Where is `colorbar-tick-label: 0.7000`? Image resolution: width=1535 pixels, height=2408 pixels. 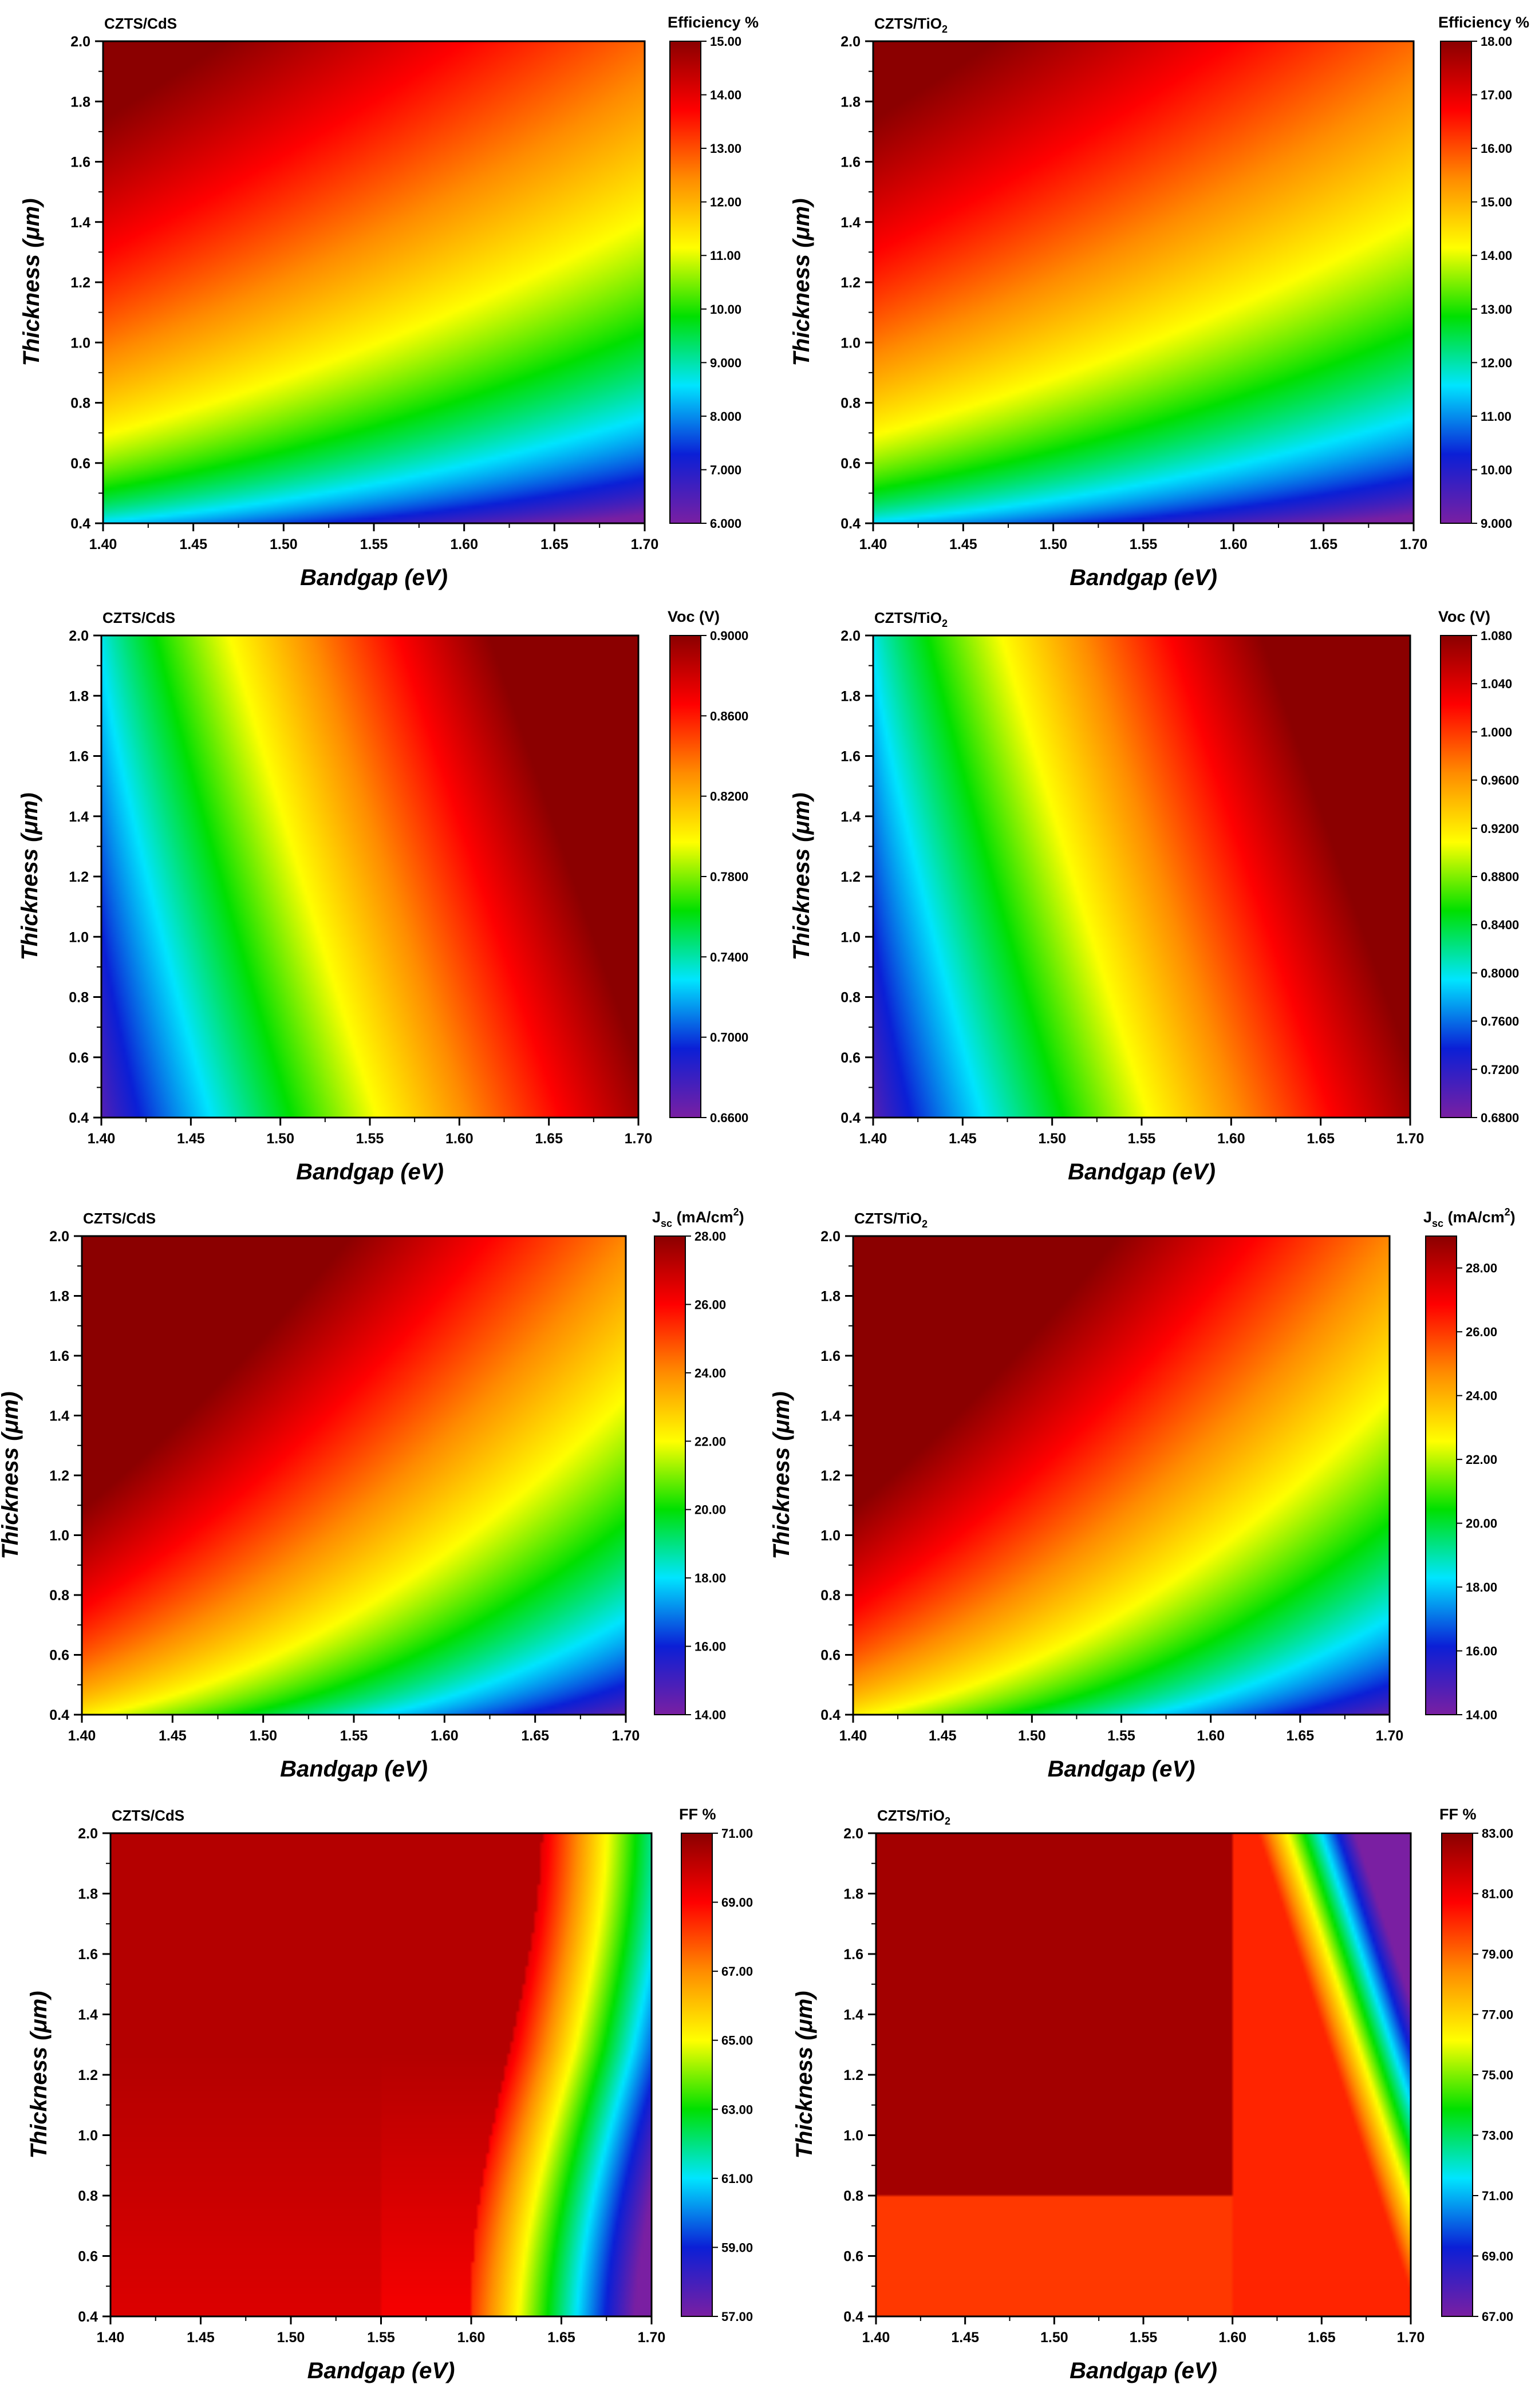
colorbar-tick-label: 0.7000 is located at coordinates (729, 1038).